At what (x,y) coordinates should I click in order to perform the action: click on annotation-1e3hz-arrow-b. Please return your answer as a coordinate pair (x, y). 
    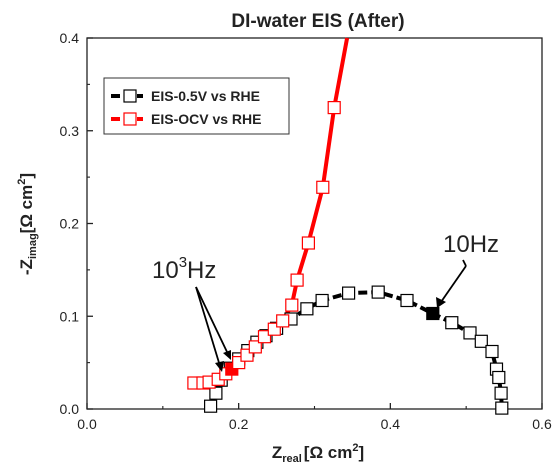
    Looking at the image, I should click on (212, 320).